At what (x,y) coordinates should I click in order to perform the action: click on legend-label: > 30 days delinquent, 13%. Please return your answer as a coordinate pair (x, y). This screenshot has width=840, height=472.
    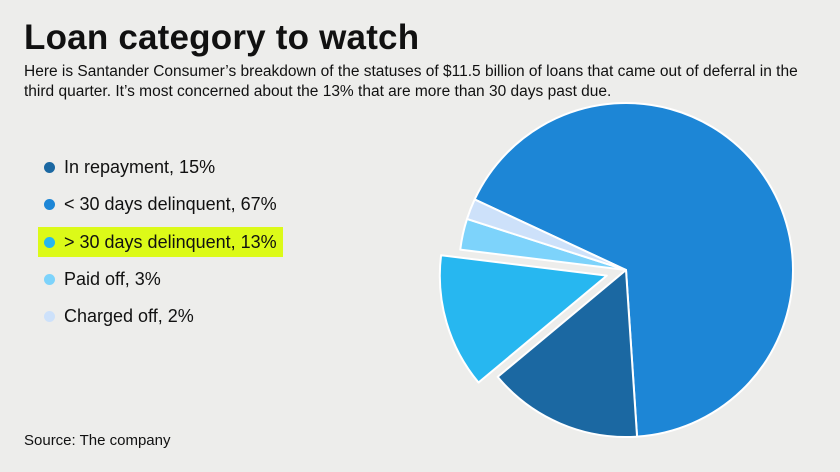
    Looking at the image, I should click on (170, 242).